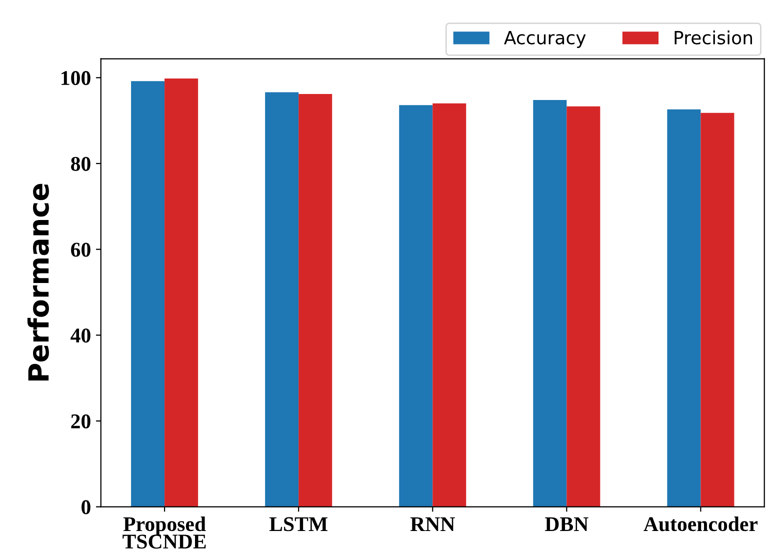 The image size is (776, 560). I want to click on y-tick-label: 80, so click(80, 163).